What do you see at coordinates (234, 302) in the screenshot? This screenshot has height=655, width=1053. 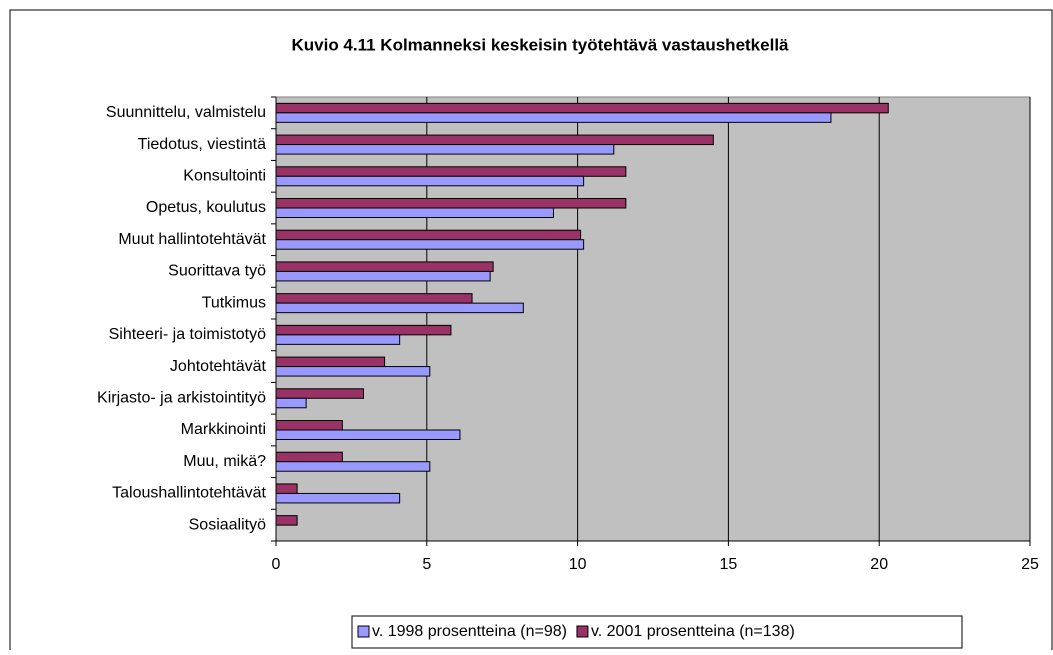 I see `y-tick-label: Tutkimus` at bounding box center [234, 302].